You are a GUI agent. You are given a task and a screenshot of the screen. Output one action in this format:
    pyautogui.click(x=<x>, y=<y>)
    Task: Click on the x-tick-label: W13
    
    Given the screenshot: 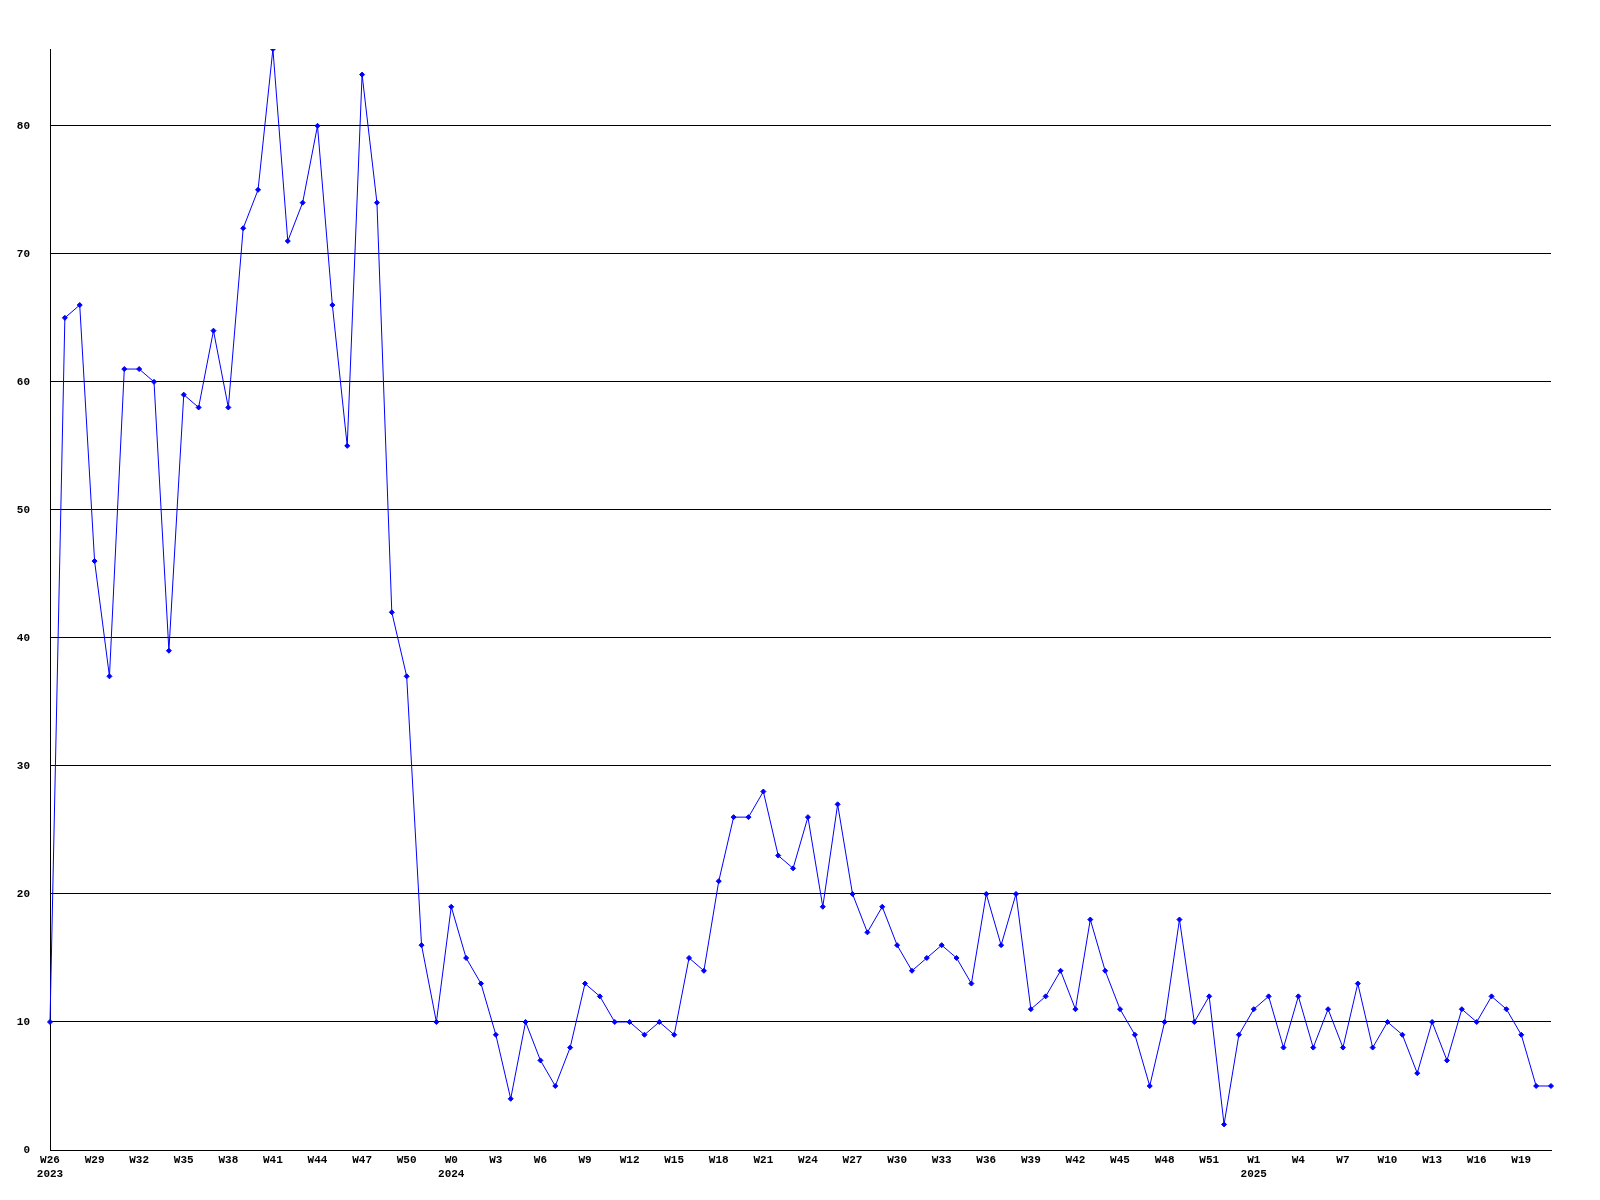 What is the action you would take?
    pyautogui.click(x=1432, y=1160)
    